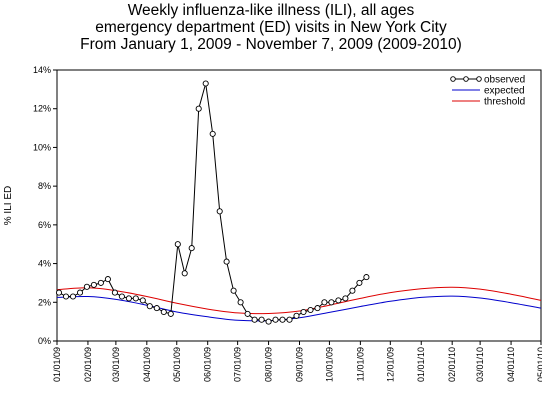 The width and height of the screenshot is (542, 404). Describe the element at coordinates (511, 364) in the screenshot. I see `x-tick-label: 04/01/10` at that location.